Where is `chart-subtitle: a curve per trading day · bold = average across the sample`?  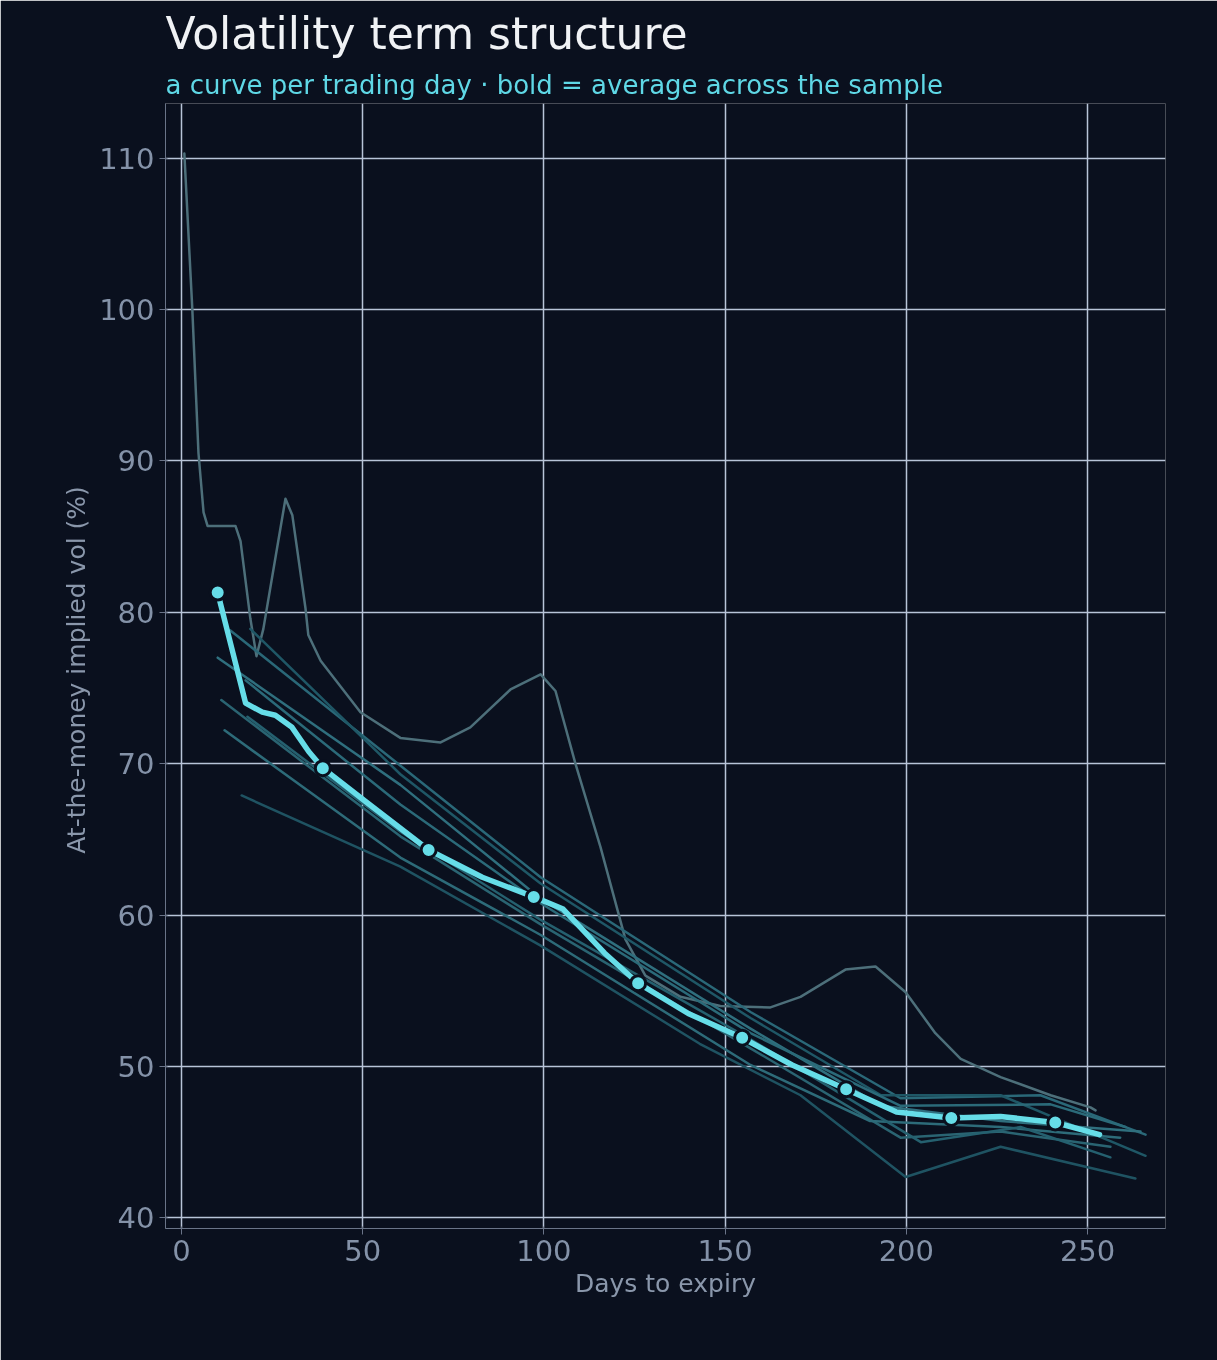 chart-subtitle: a curve per trading day · bold = average across the sample is located at coordinates (554, 84).